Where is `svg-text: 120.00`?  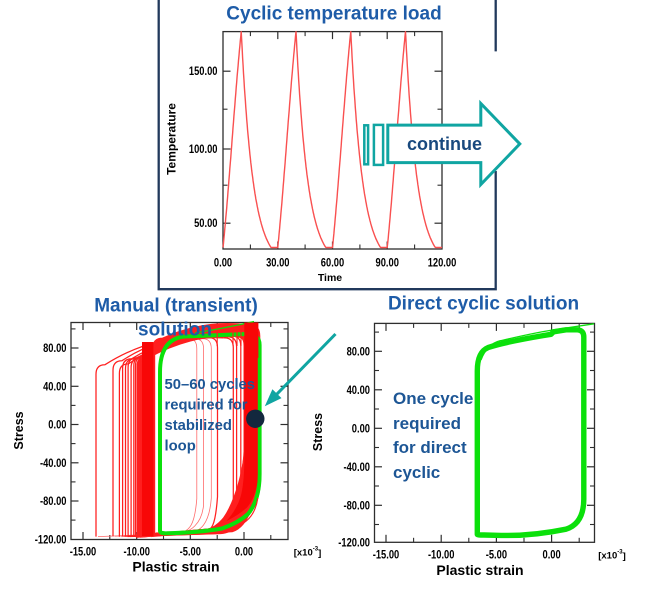 svg-text: 120.00 is located at coordinates (442, 263).